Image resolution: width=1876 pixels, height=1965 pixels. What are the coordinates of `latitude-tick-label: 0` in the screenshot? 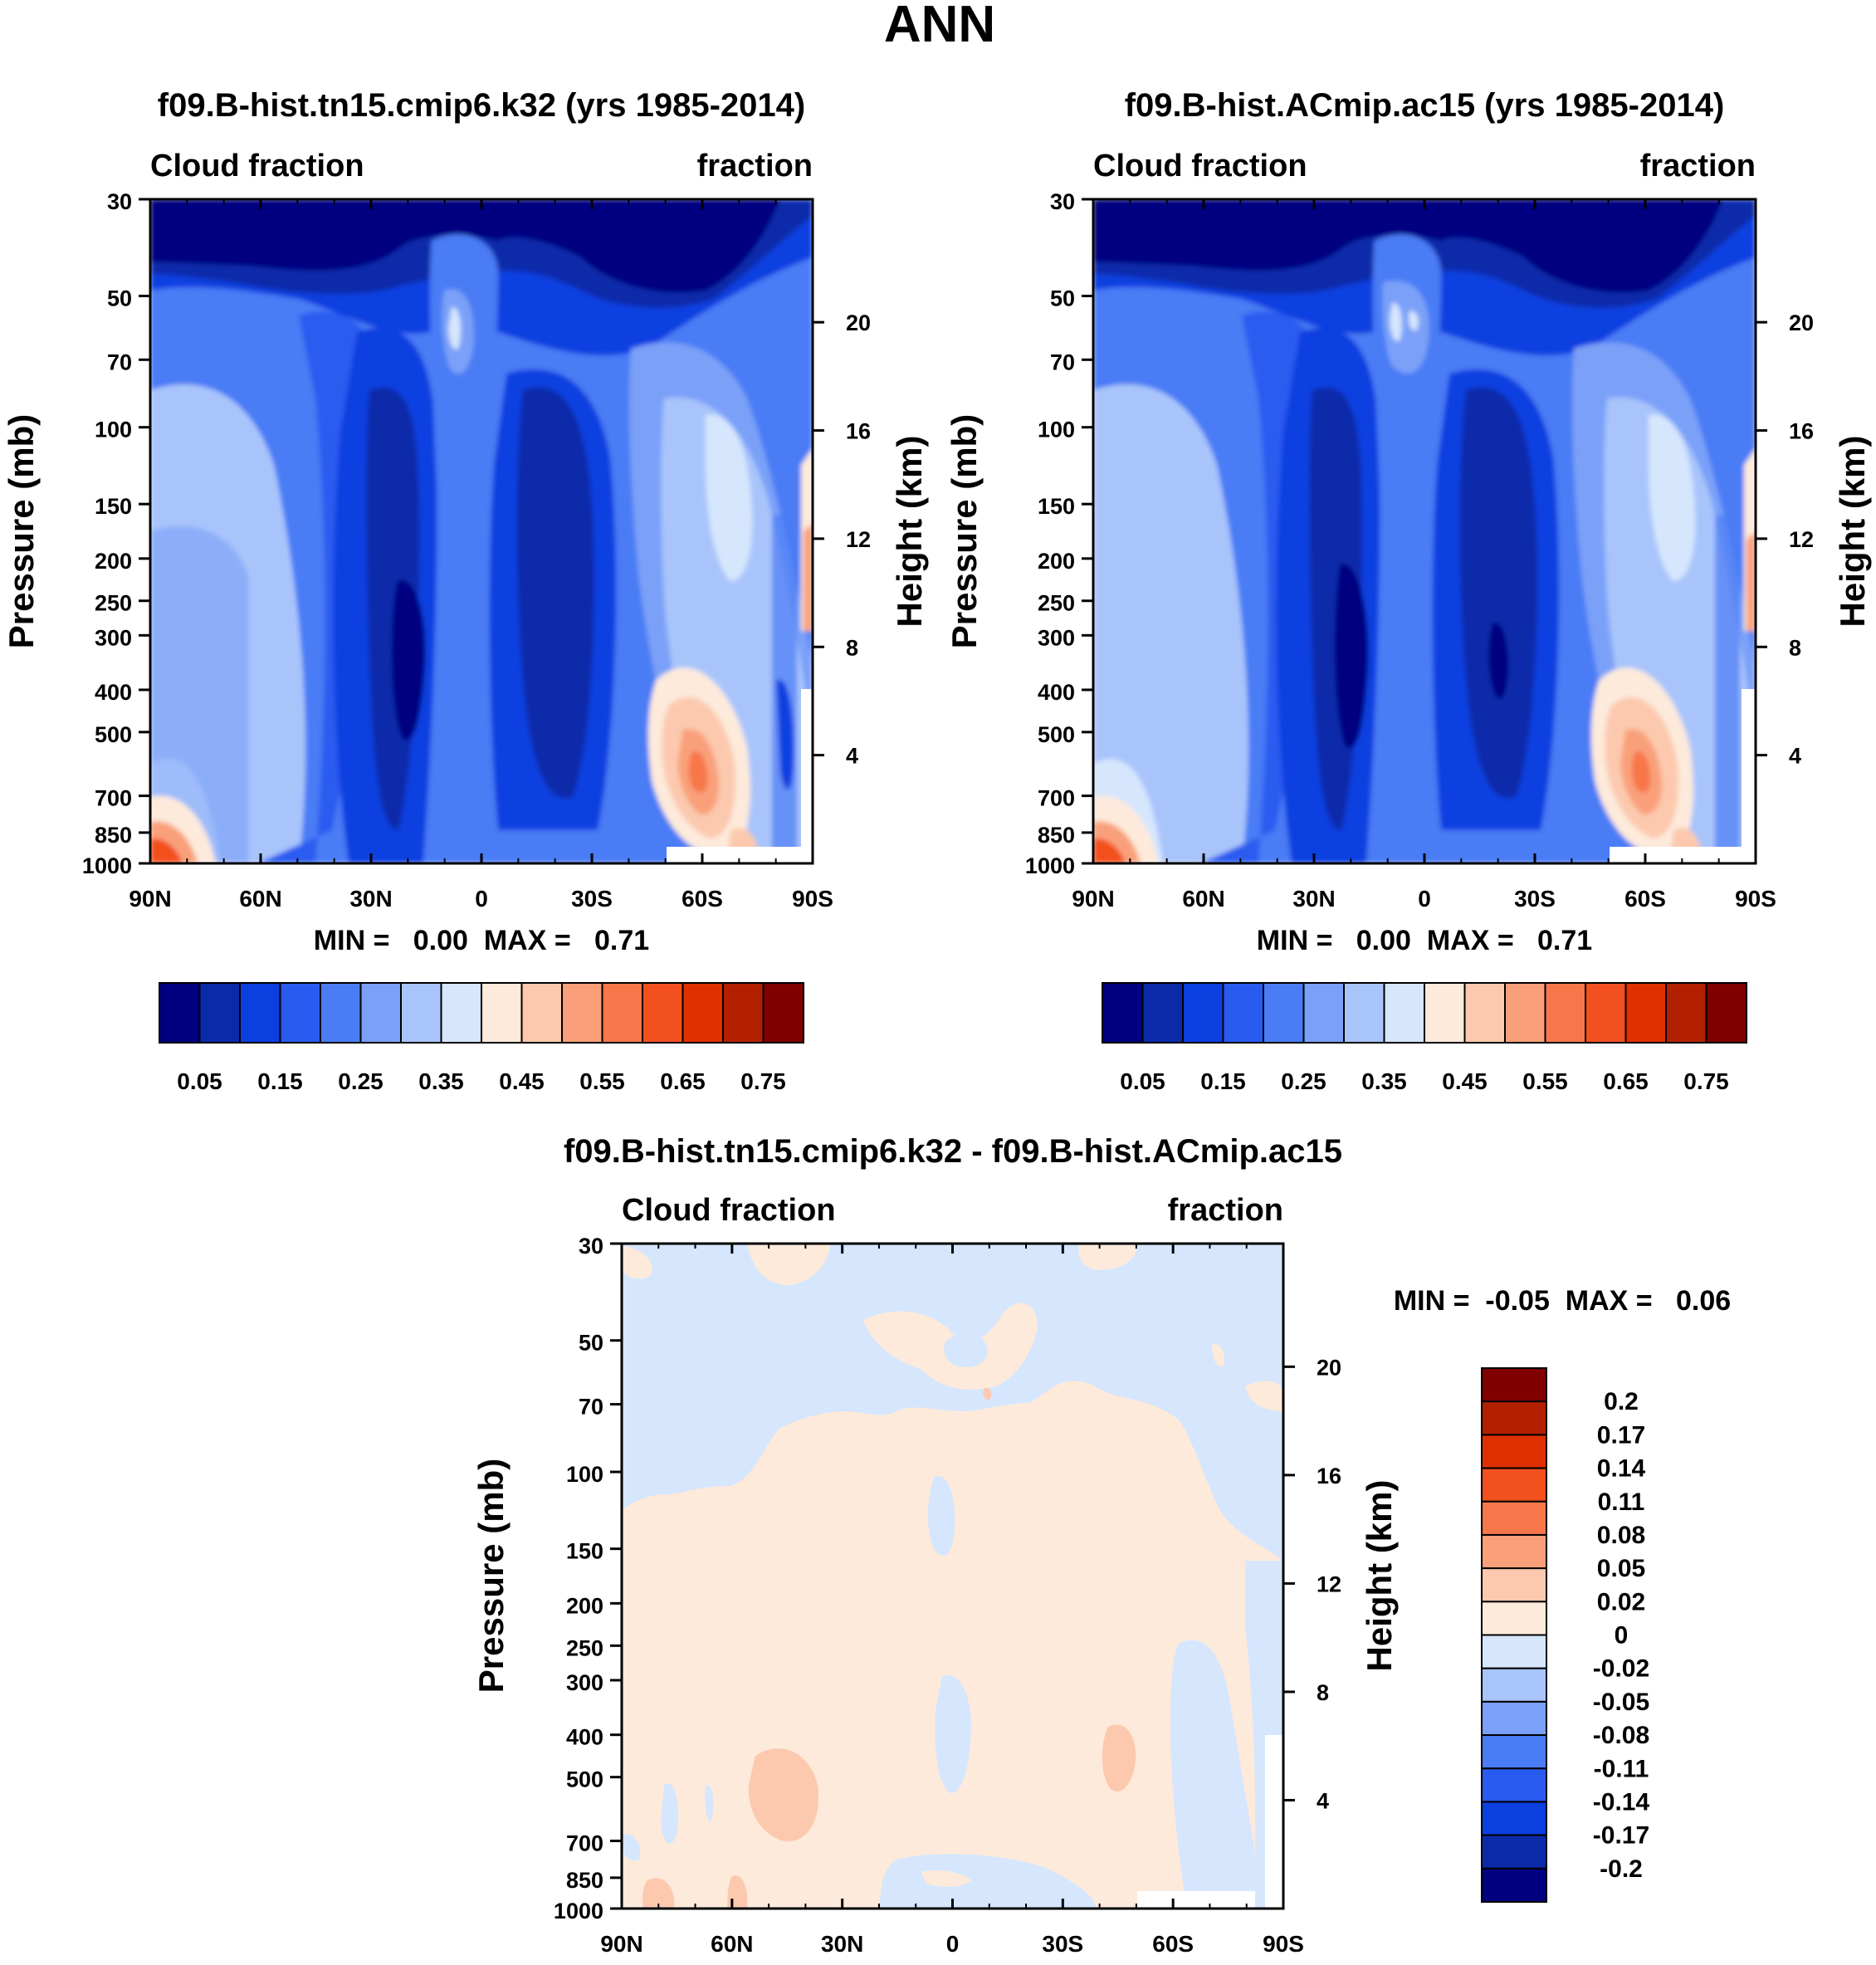 It's located at (1424, 899).